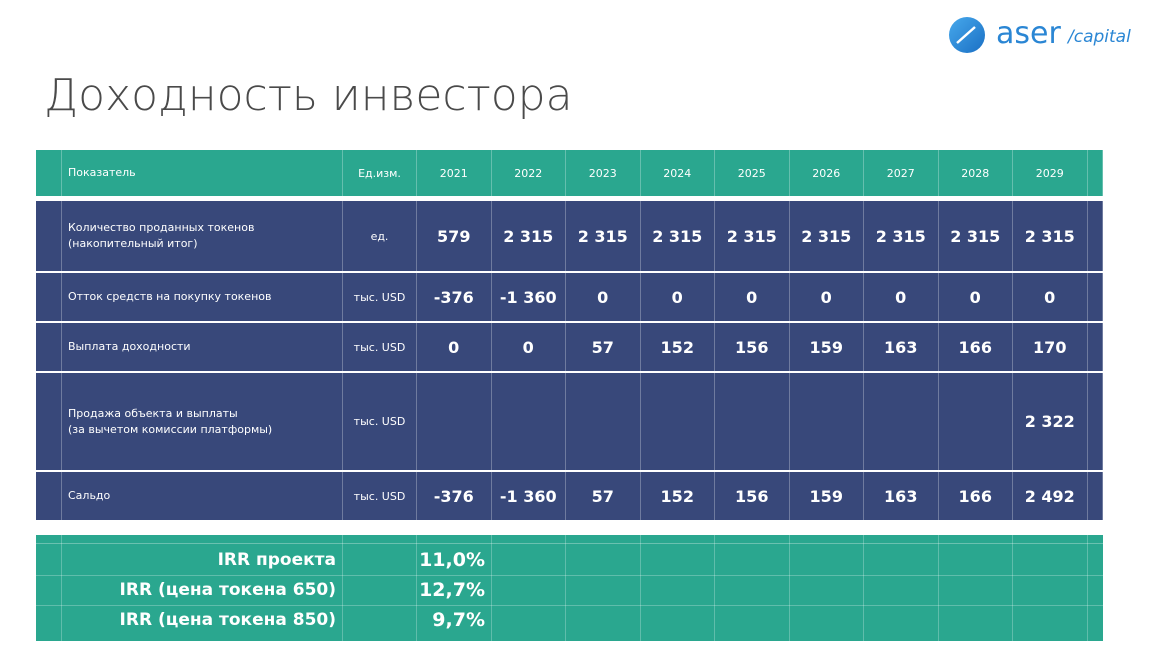 The height and width of the screenshot is (670, 1162). I want to click on table-cell: 170, so click(1050, 347).